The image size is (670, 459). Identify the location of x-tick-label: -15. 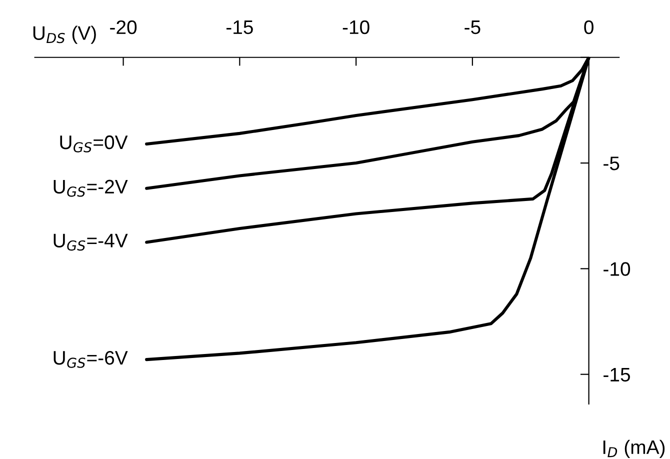
(239, 27).